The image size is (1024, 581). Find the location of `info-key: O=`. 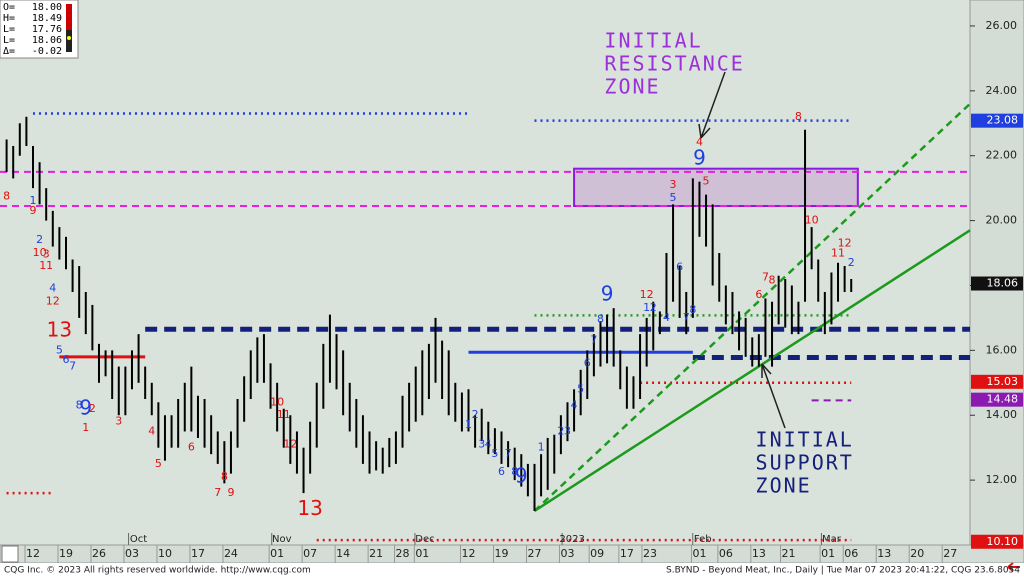

info-key: O= is located at coordinates (9, 7).